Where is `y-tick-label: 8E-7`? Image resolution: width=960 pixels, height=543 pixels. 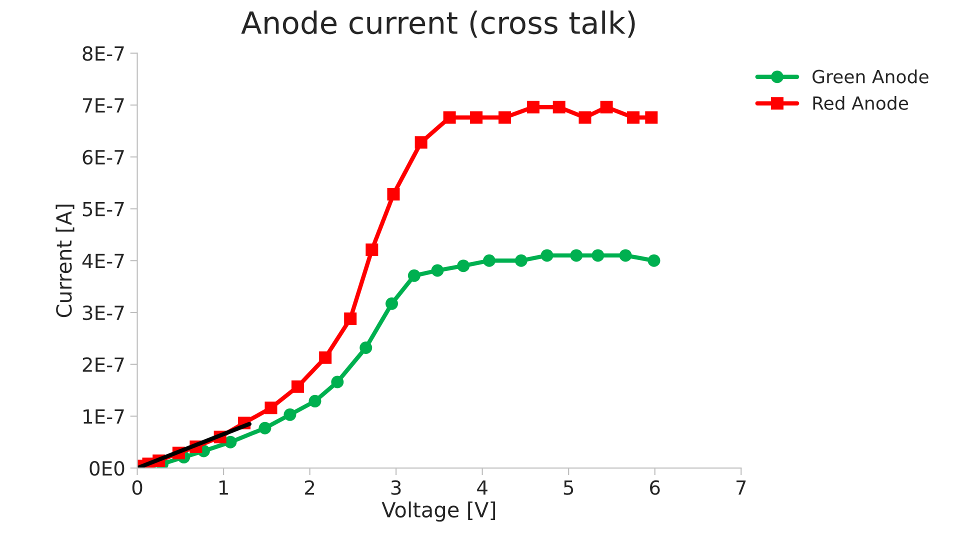
y-tick-label: 8E-7 is located at coordinates (103, 53).